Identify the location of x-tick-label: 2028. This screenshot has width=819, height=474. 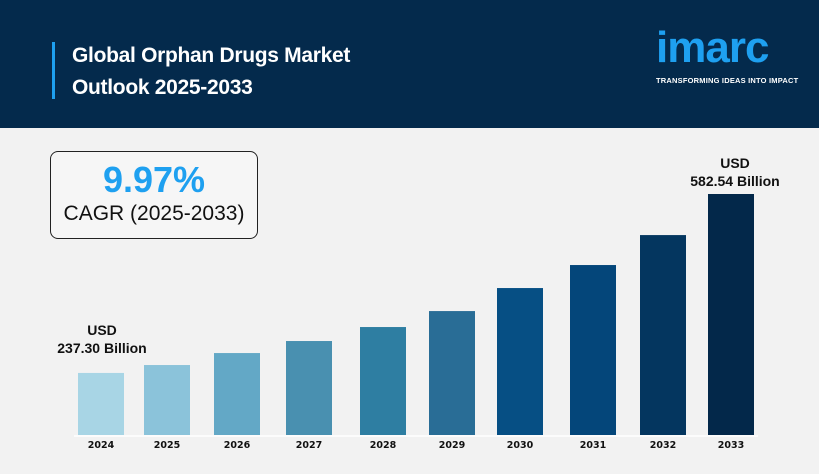
(383, 445).